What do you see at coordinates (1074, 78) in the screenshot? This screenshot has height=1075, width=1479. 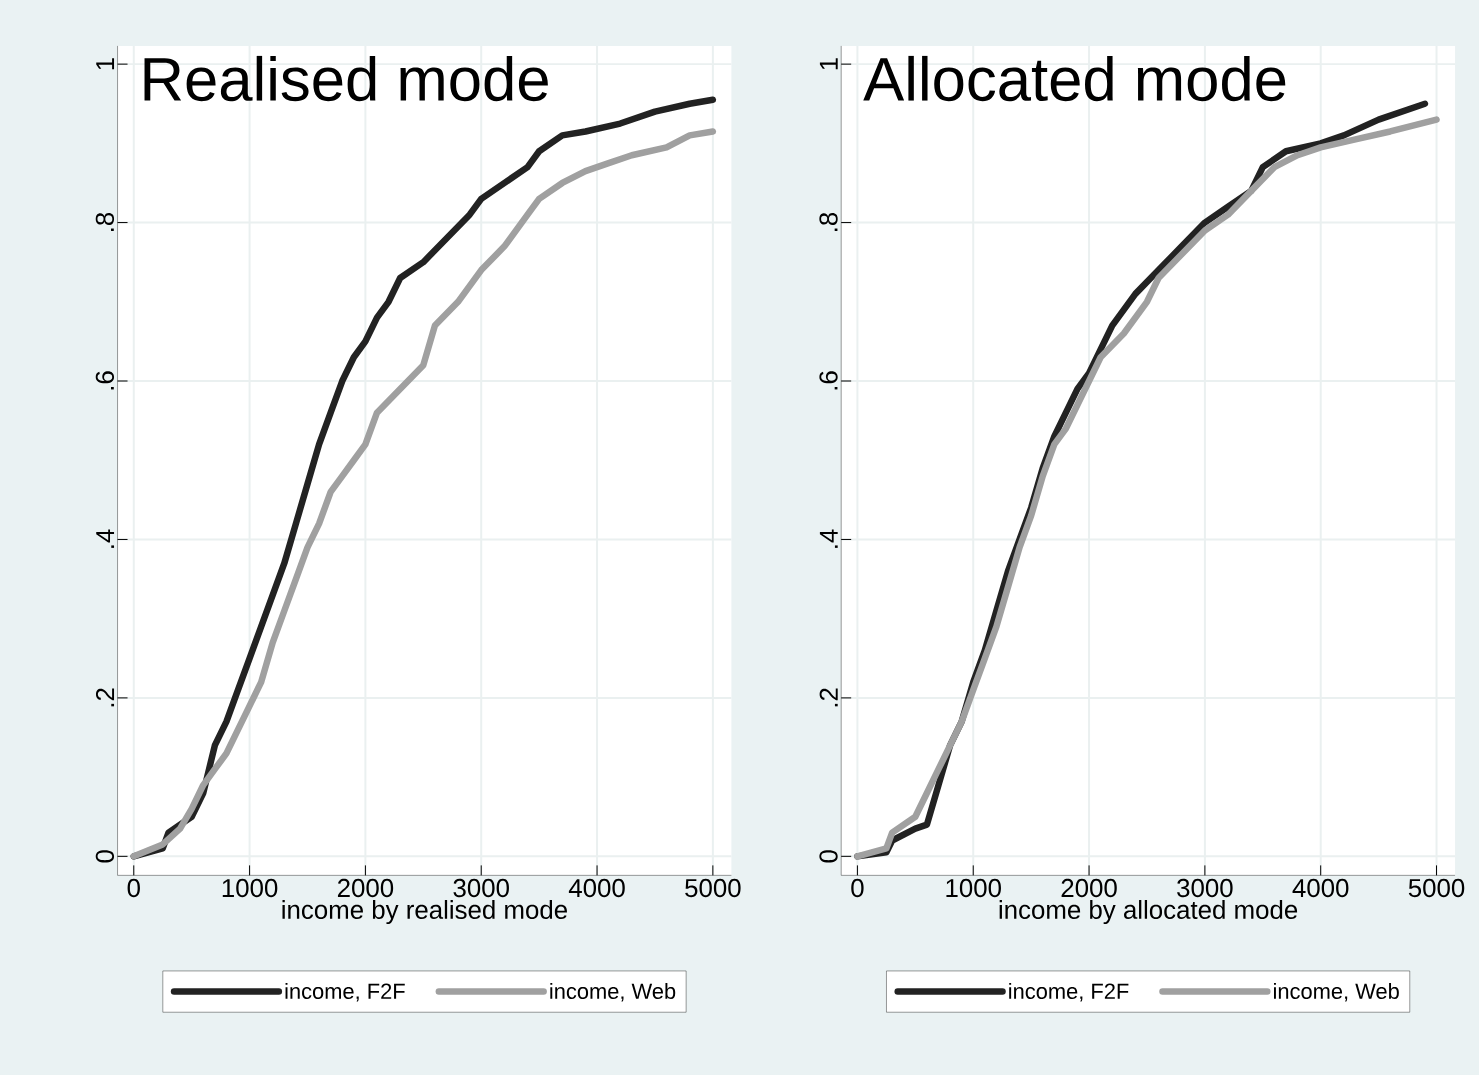 I see `chart-title: Allocated mode` at bounding box center [1074, 78].